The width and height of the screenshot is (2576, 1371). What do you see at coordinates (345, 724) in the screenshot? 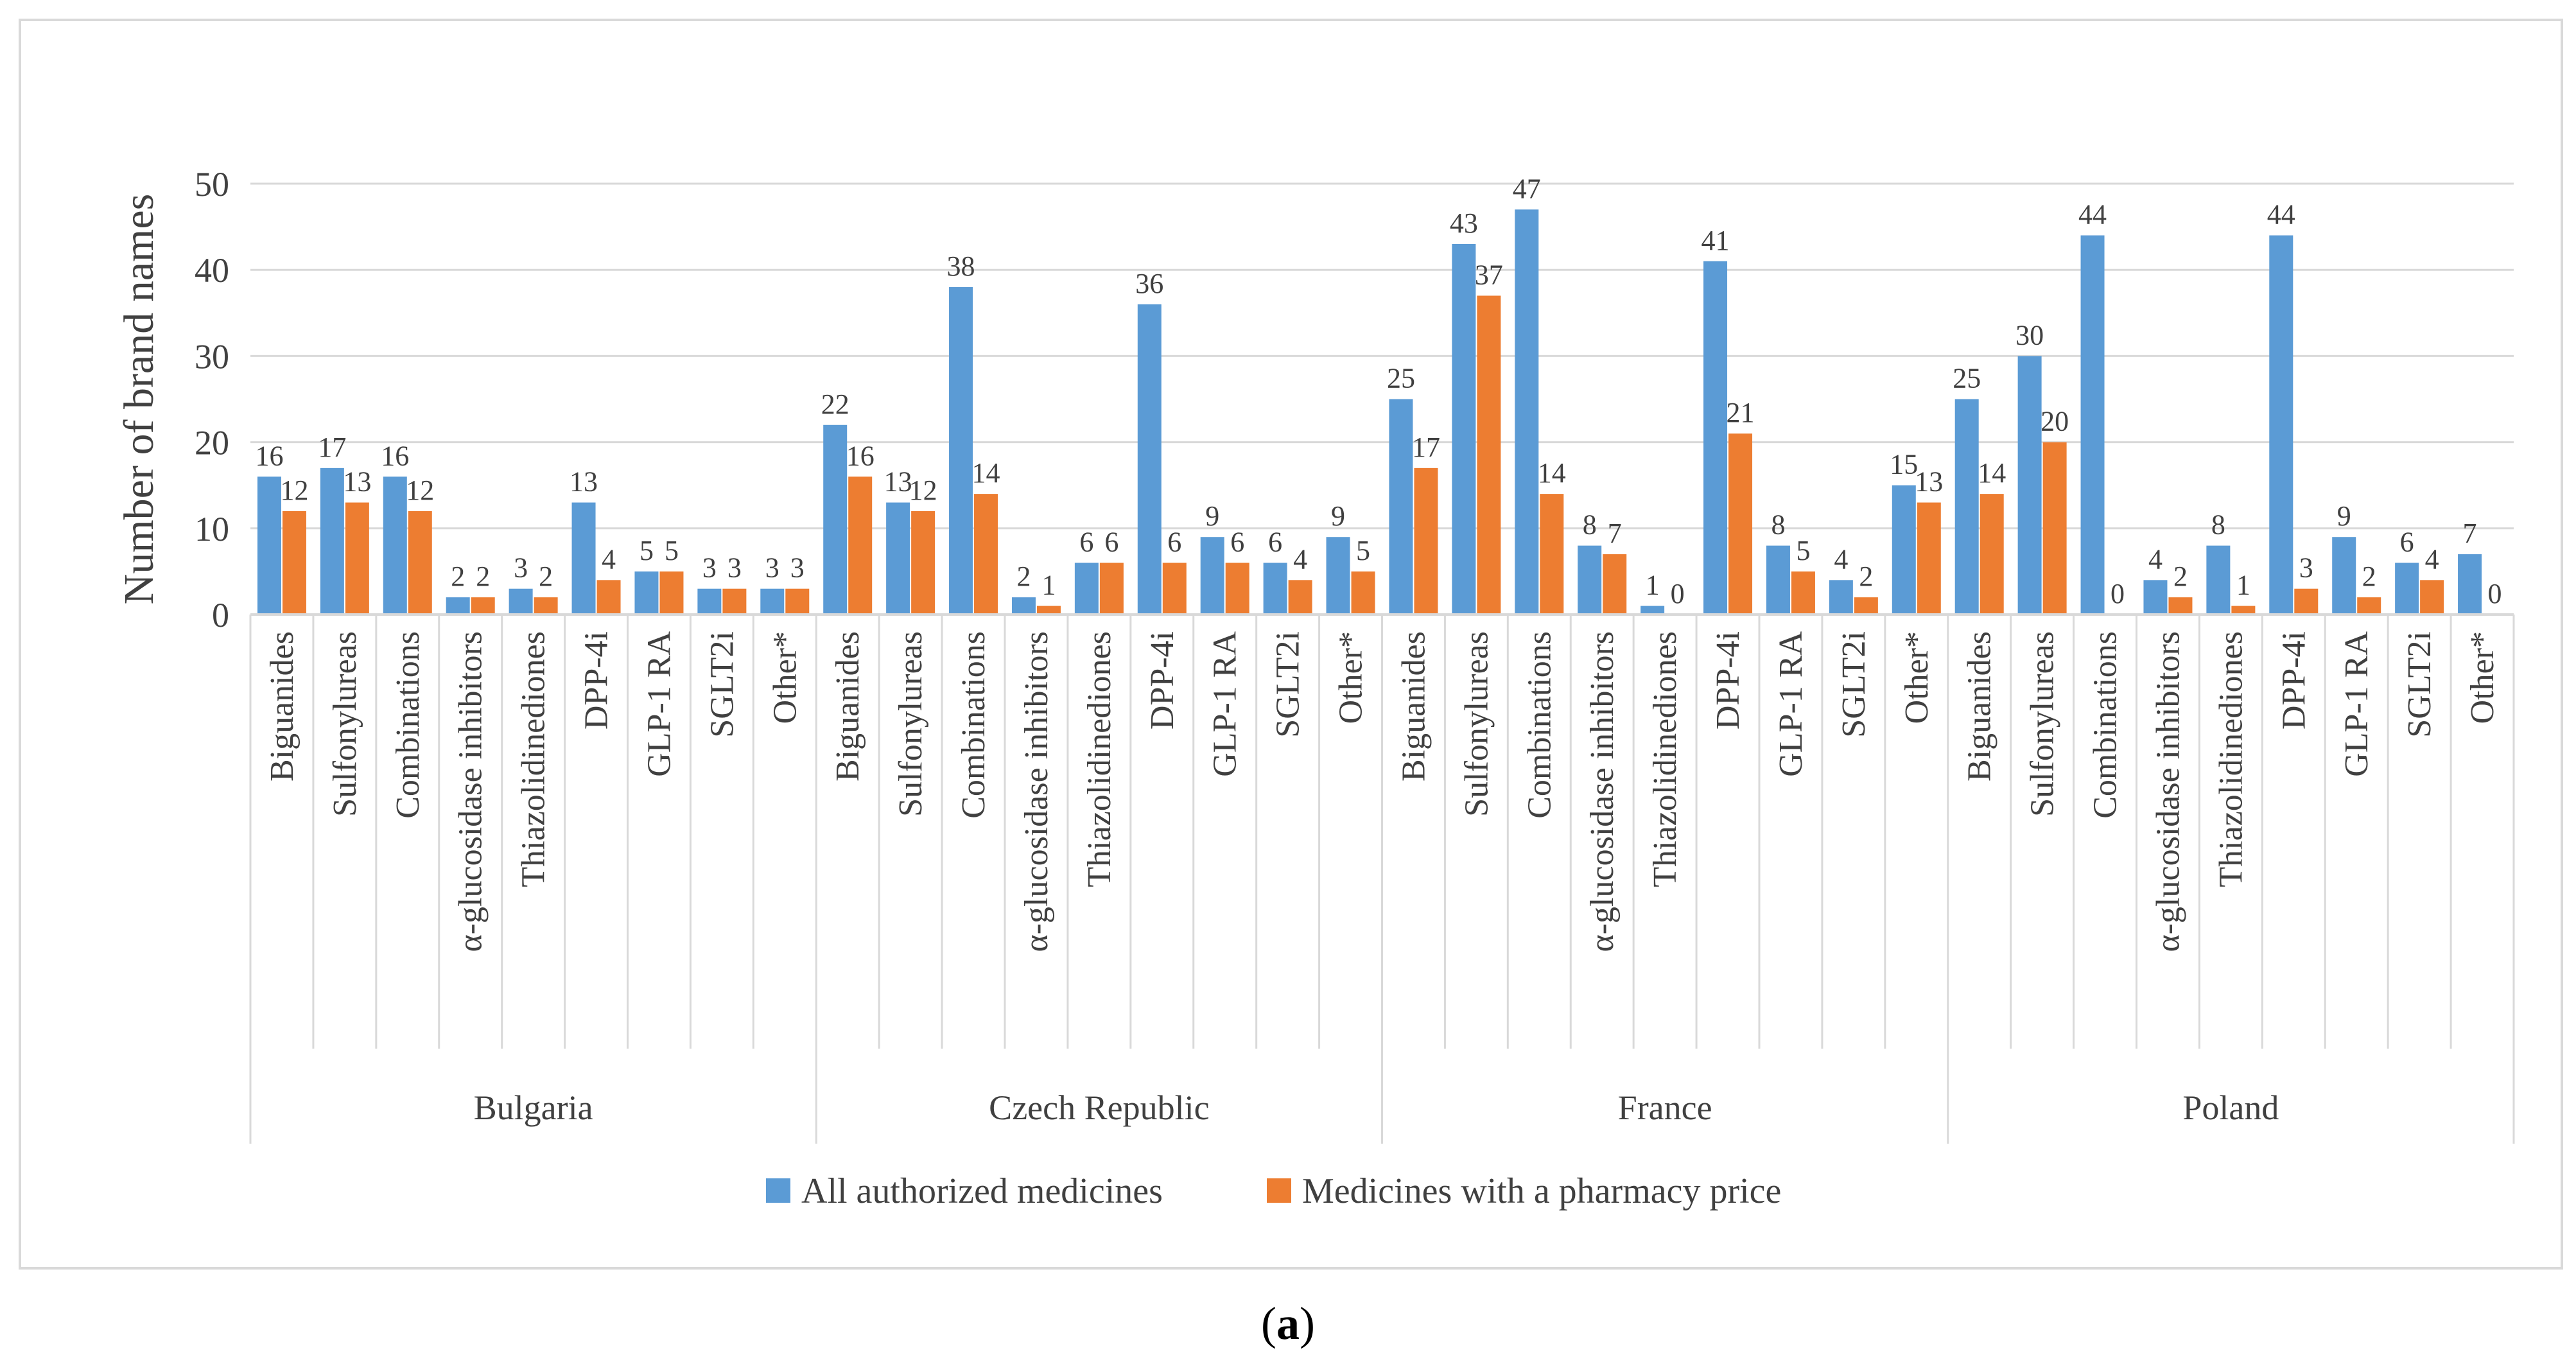
I see `x-category-label: Sulfonylureas` at bounding box center [345, 724].